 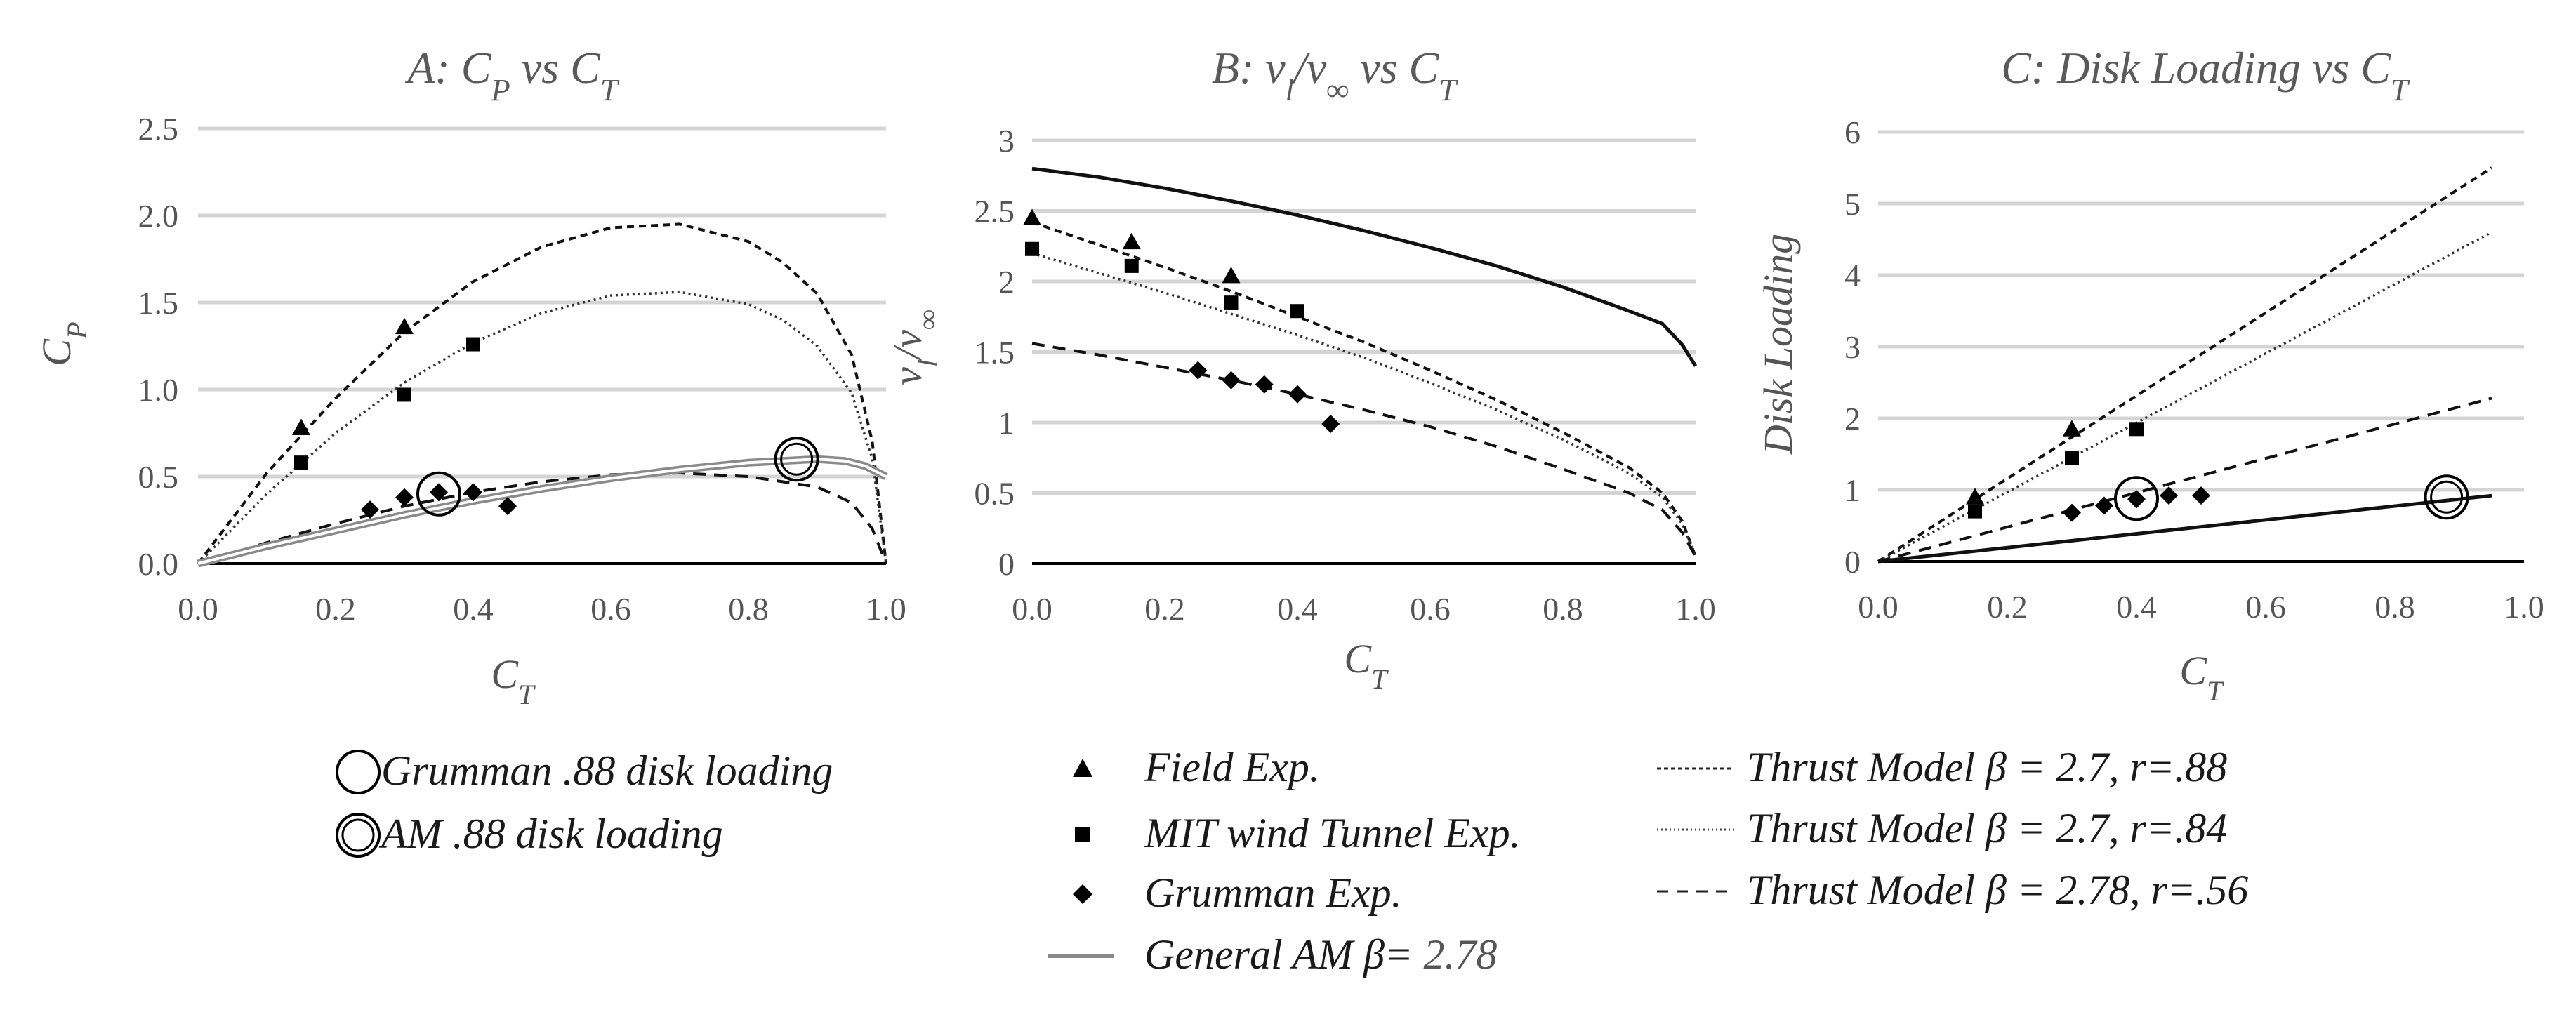 What do you see at coordinates (1232, 767) in the screenshot?
I see `legend-label: Field Exp.` at bounding box center [1232, 767].